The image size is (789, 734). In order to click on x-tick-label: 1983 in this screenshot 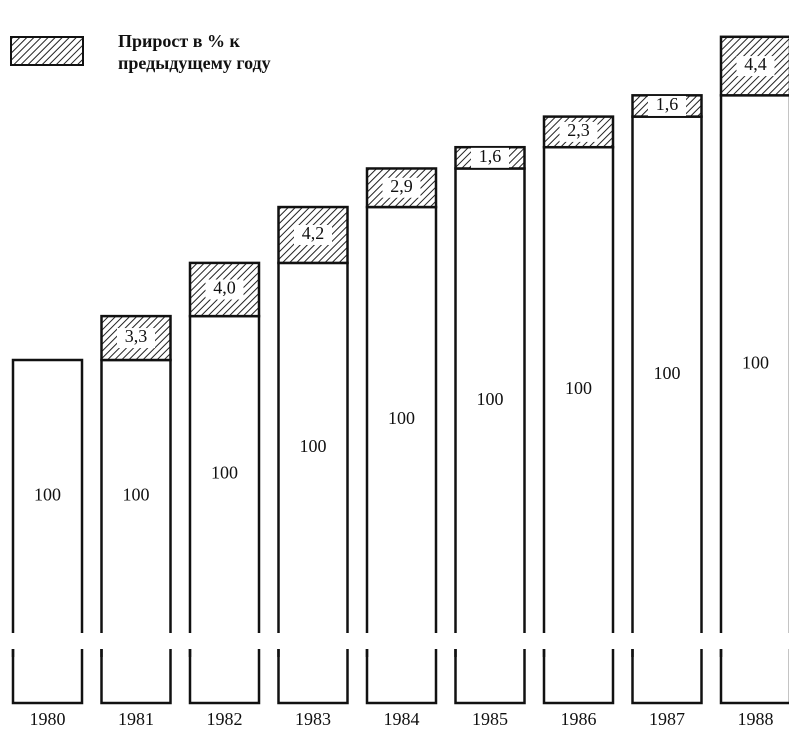, I will do `click(313, 719)`.